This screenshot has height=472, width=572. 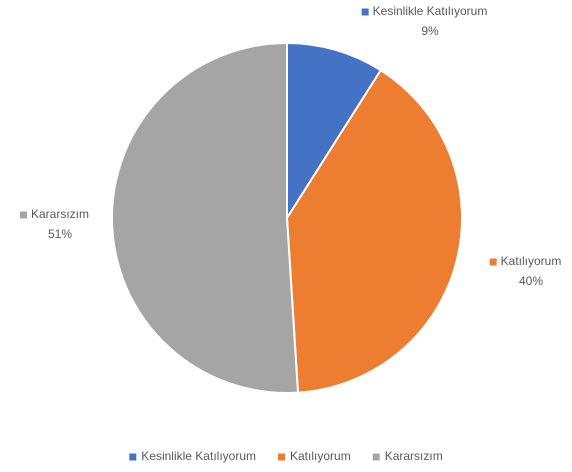 I want to click on data-label-name: Kararsızım, so click(x=60, y=214).